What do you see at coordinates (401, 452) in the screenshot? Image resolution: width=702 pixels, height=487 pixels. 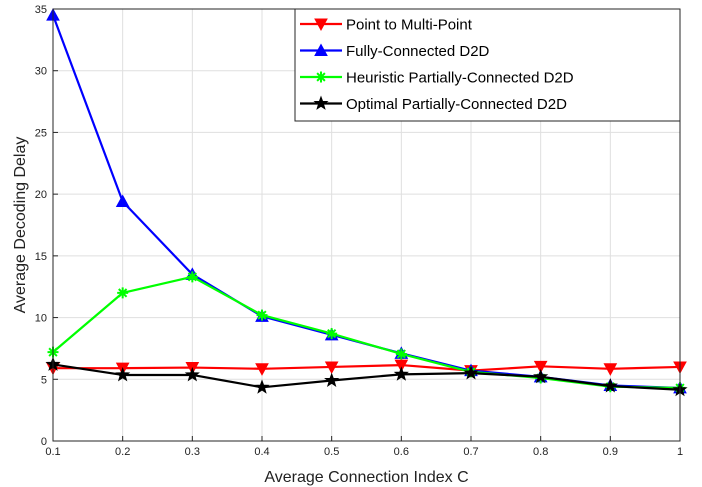 I see `x-tick-label: 0.6` at bounding box center [401, 452].